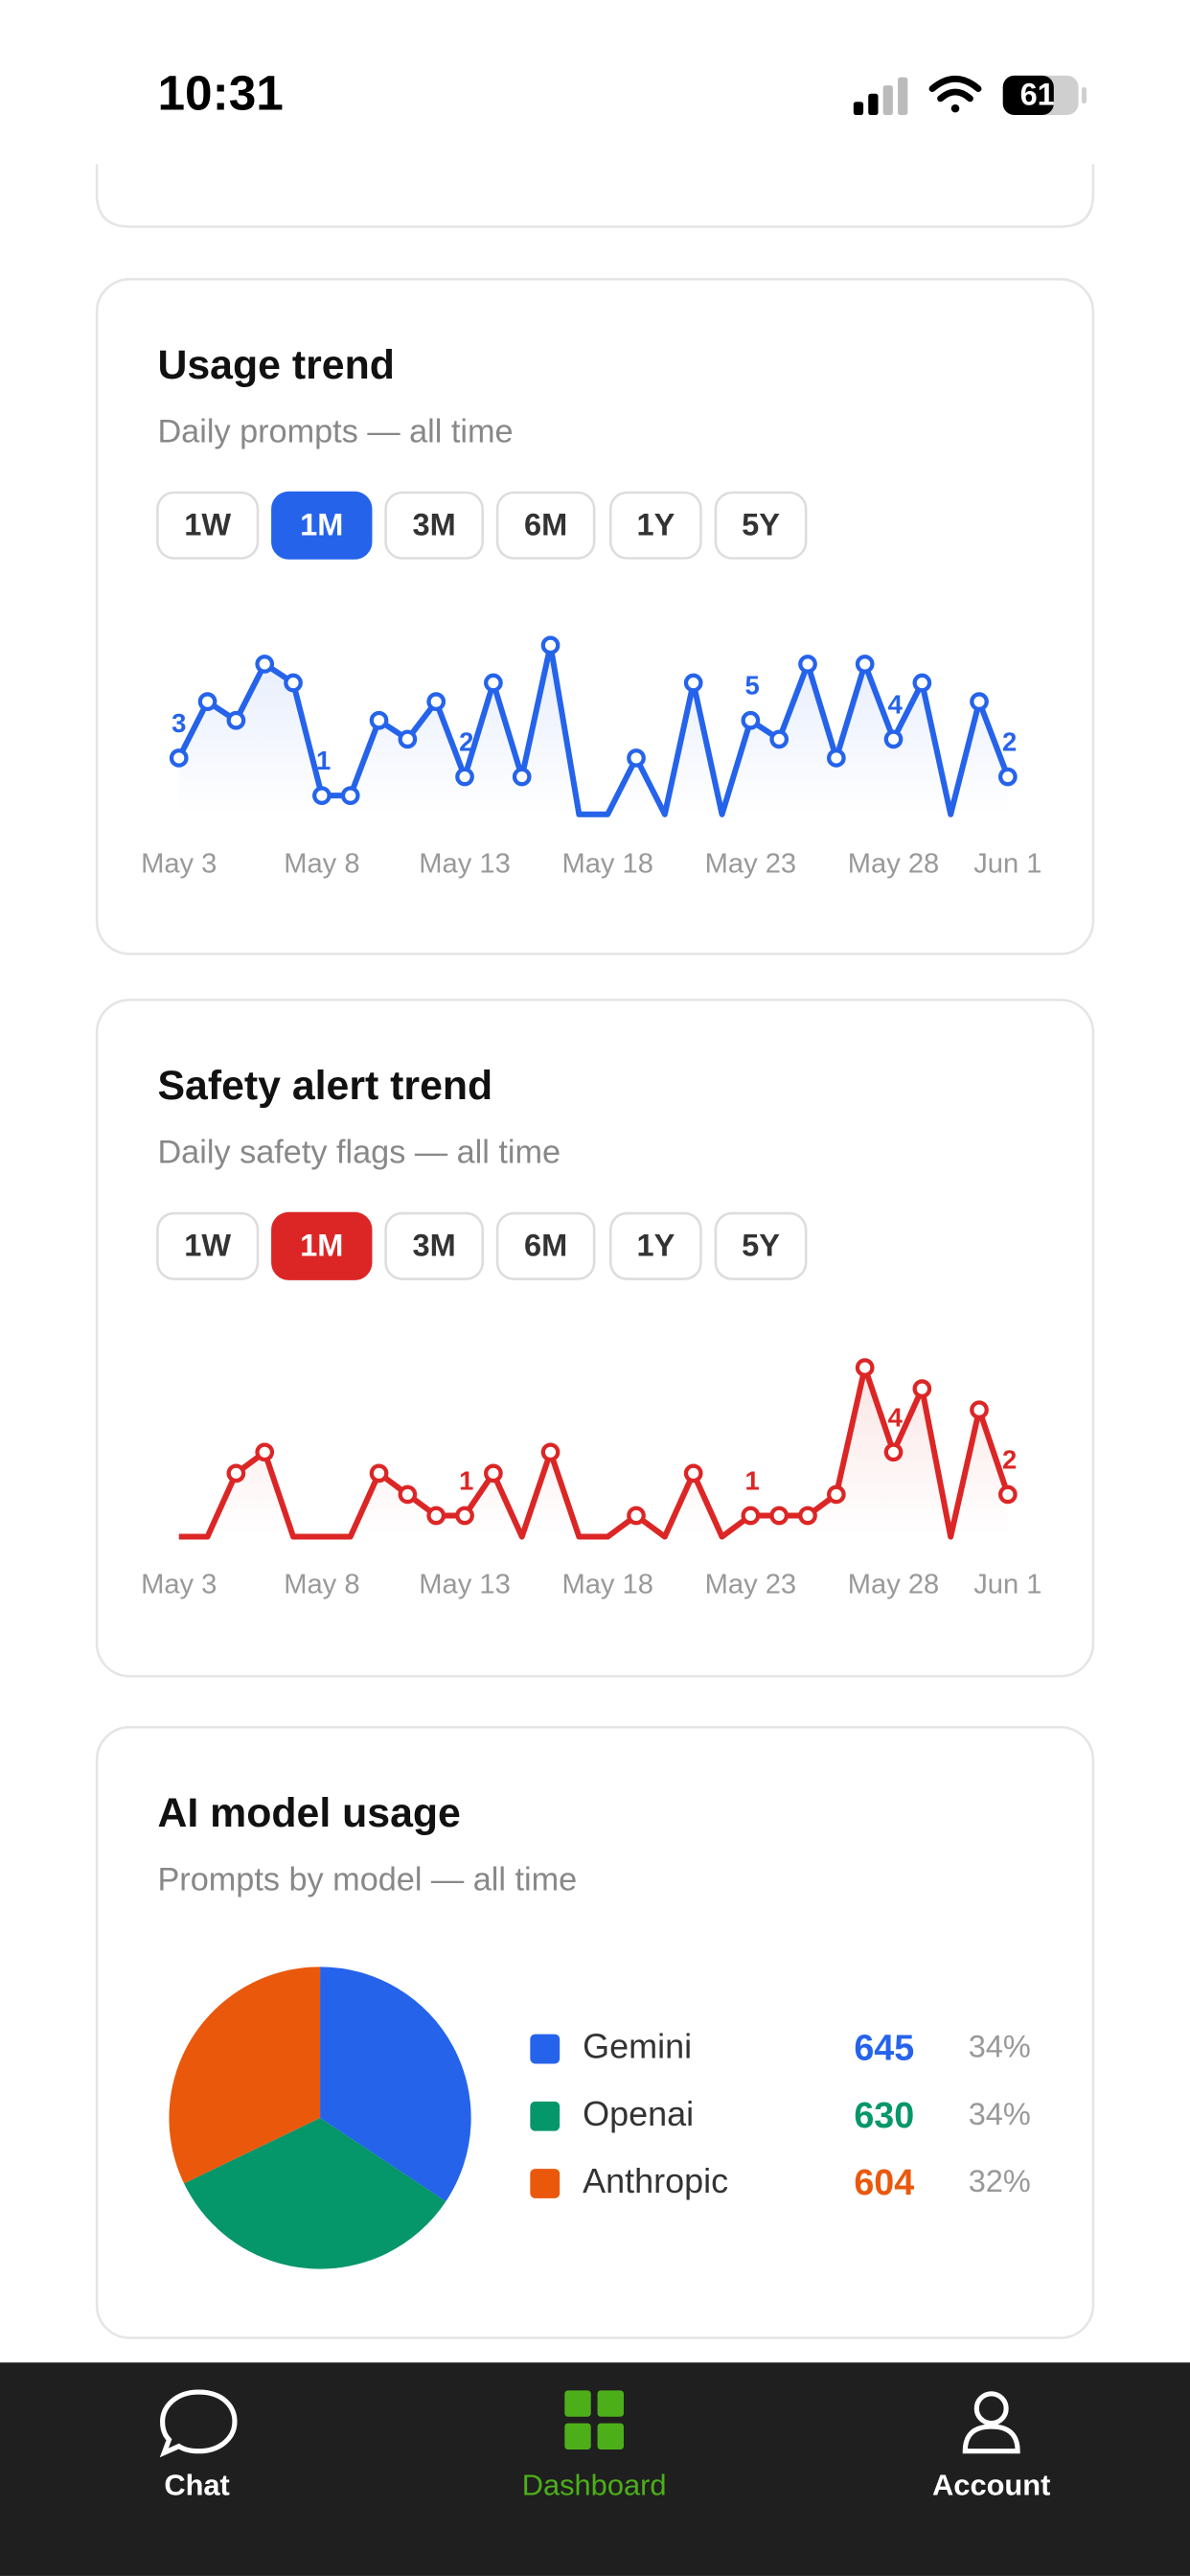 The height and width of the screenshot is (2576, 1190). I want to click on nav-label: Account, so click(991, 2486).